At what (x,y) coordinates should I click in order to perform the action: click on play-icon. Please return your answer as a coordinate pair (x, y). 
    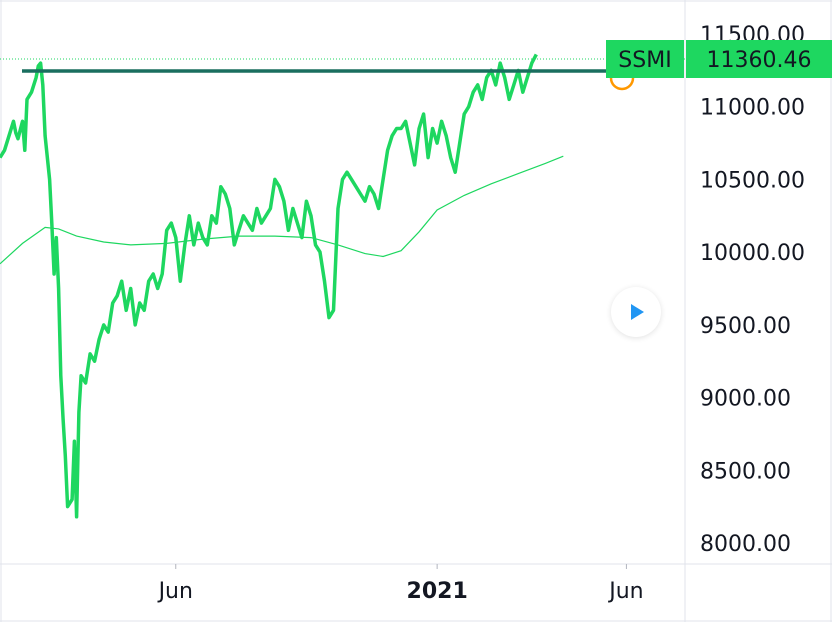
    Looking at the image, I should click on (637, 312).